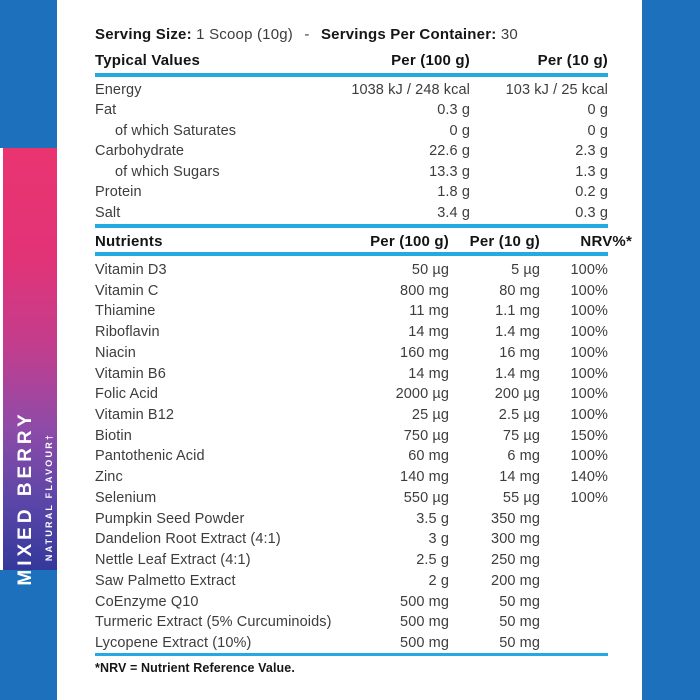 The height and width of the screenshot is (700, 700). What do you see at coordinates (426, 435) in the screenshot?
I see `nutrient-per100: 750 µg` at bounding box center [426, 435].